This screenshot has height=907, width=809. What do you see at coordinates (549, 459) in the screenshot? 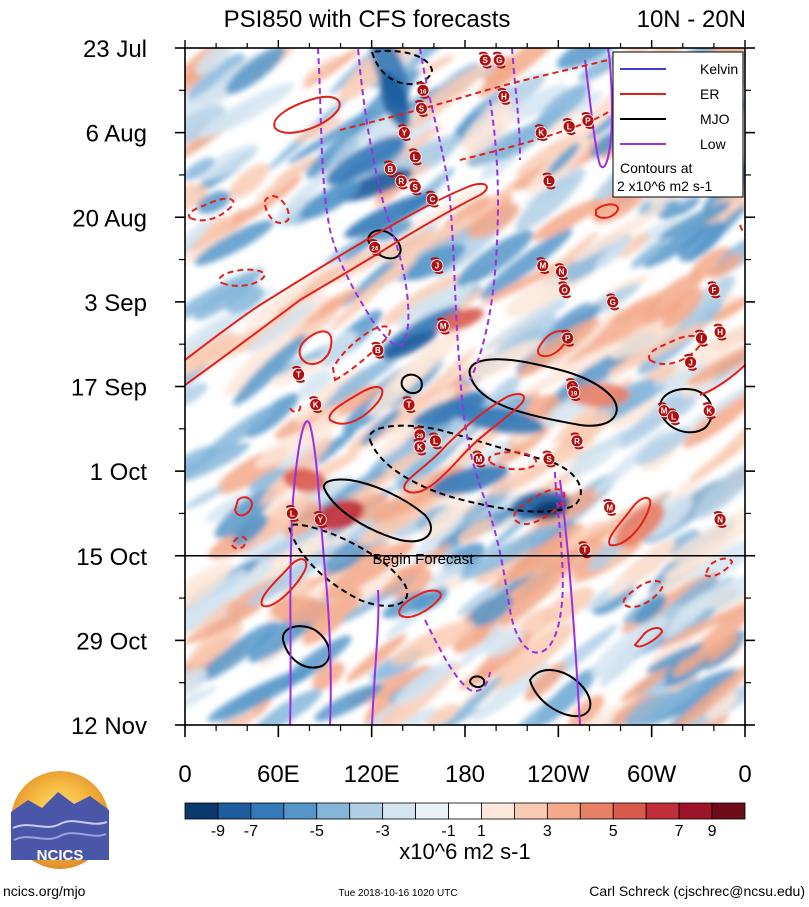
I see `storm-marker: S` at bounding box center [549, 459].